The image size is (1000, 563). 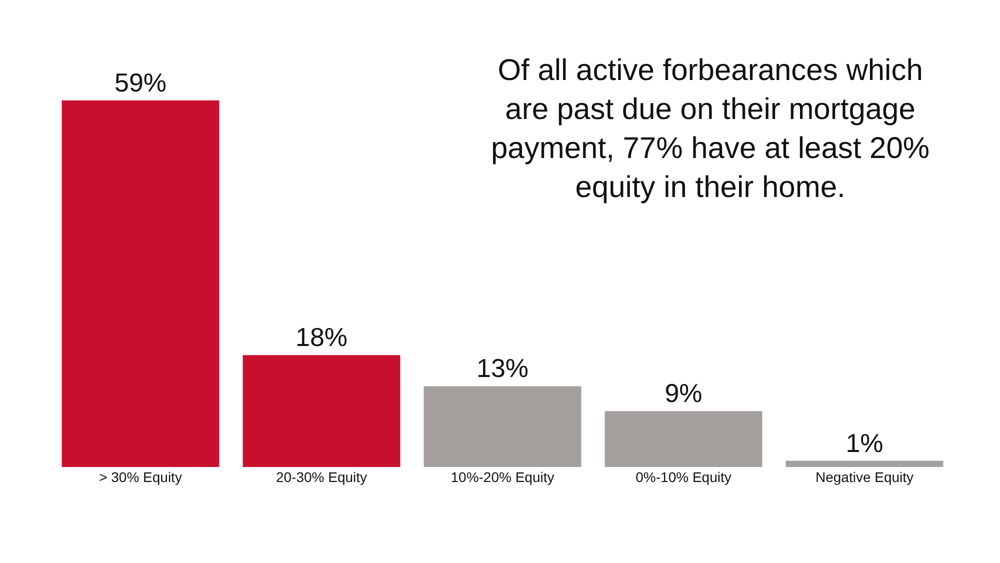 What do you see at coordinates (683, 393) in the screenshot?
I see `data-label: 9%` at bounding box center [683, 393].